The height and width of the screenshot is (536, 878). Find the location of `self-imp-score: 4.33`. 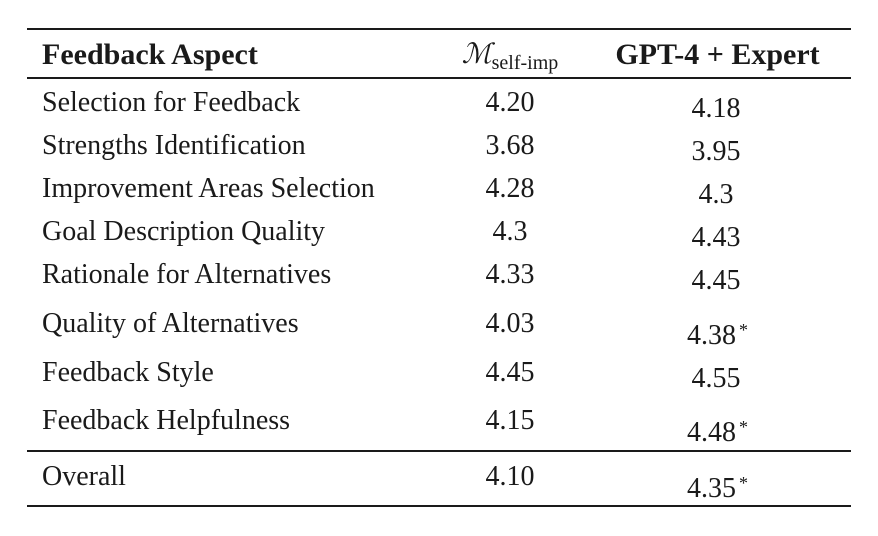

self-imp-score: 4.33 is located at coordinates (510, 274).